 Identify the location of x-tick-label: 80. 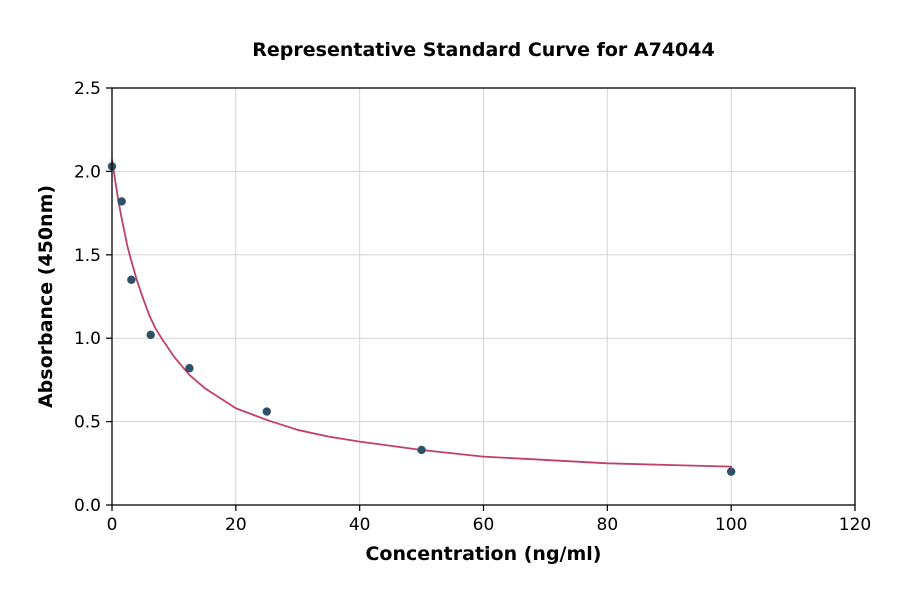
(608, 525).